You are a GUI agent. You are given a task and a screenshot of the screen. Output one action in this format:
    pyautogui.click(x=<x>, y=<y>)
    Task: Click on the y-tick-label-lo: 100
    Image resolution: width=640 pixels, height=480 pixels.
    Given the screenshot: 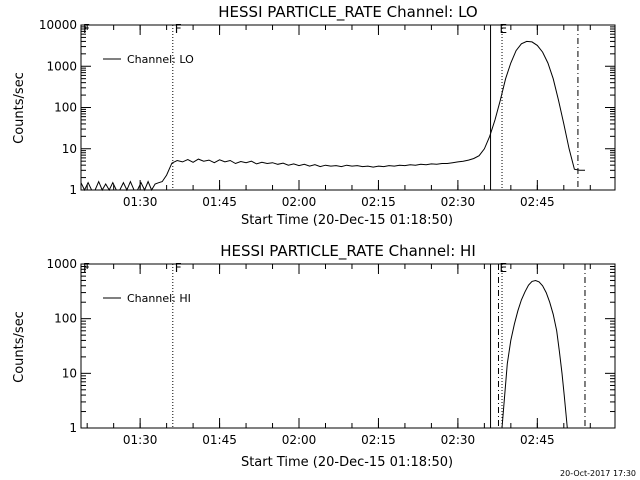 What is the action you would take?
    pyautogui.click(x=65, y=108)
    